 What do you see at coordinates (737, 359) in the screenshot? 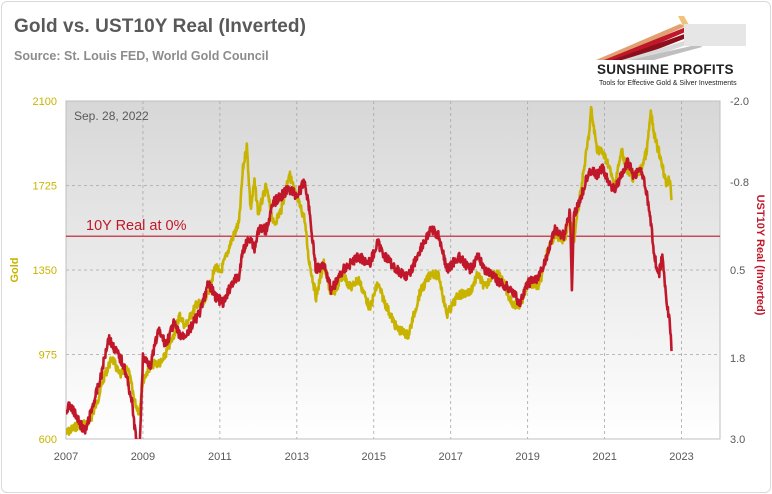
I see `right-tick-label: 1.8` at bounding box center [737, 359].